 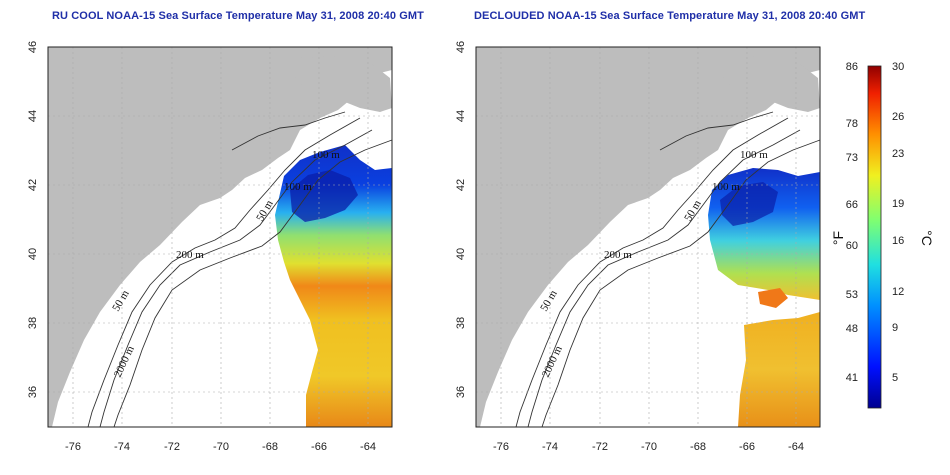 What do you see at coordinates (852, 378) in the screenshot?
I see `fahrenheit-tick-label: 41` at bounding box center [852, 378].